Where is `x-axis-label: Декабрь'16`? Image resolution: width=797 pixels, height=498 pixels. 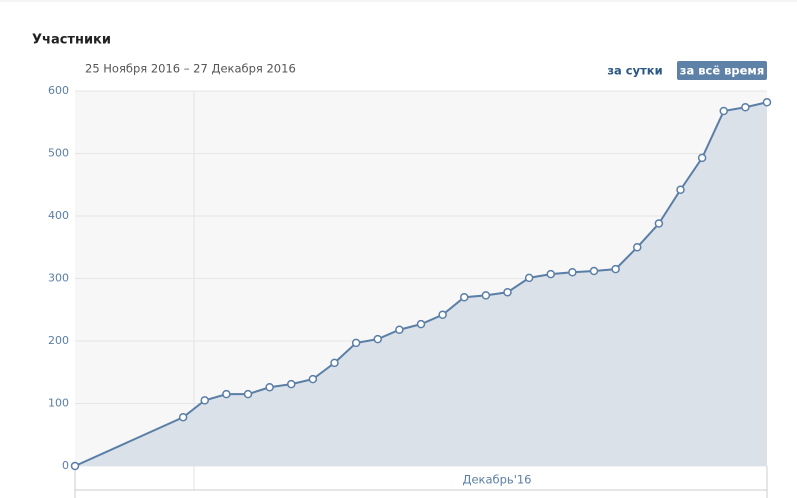 x-axis-label: Декабрь'16 is located at coordinates (496, 480).